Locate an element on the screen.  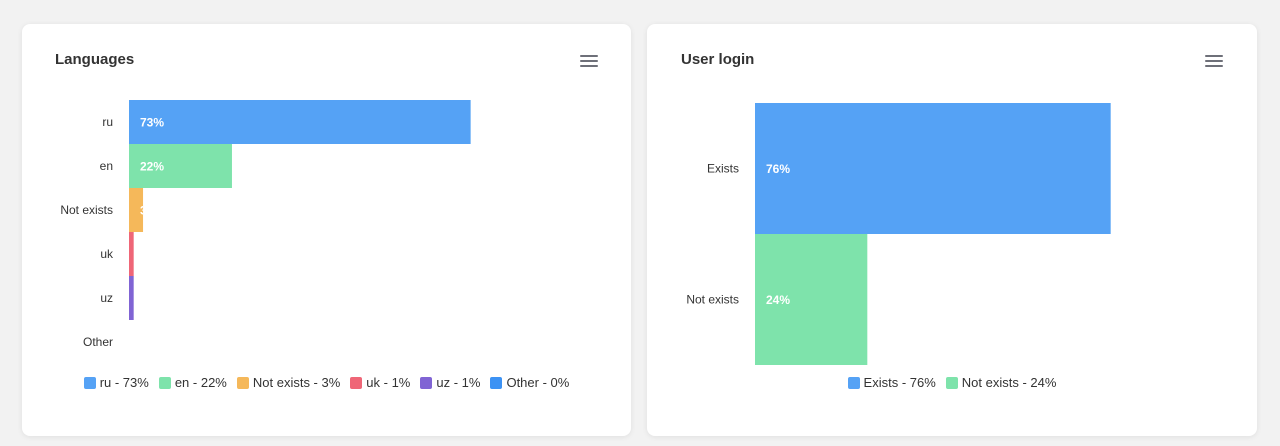
legend-item-exists: Exists - 76% is located at coordinates (891, 382).